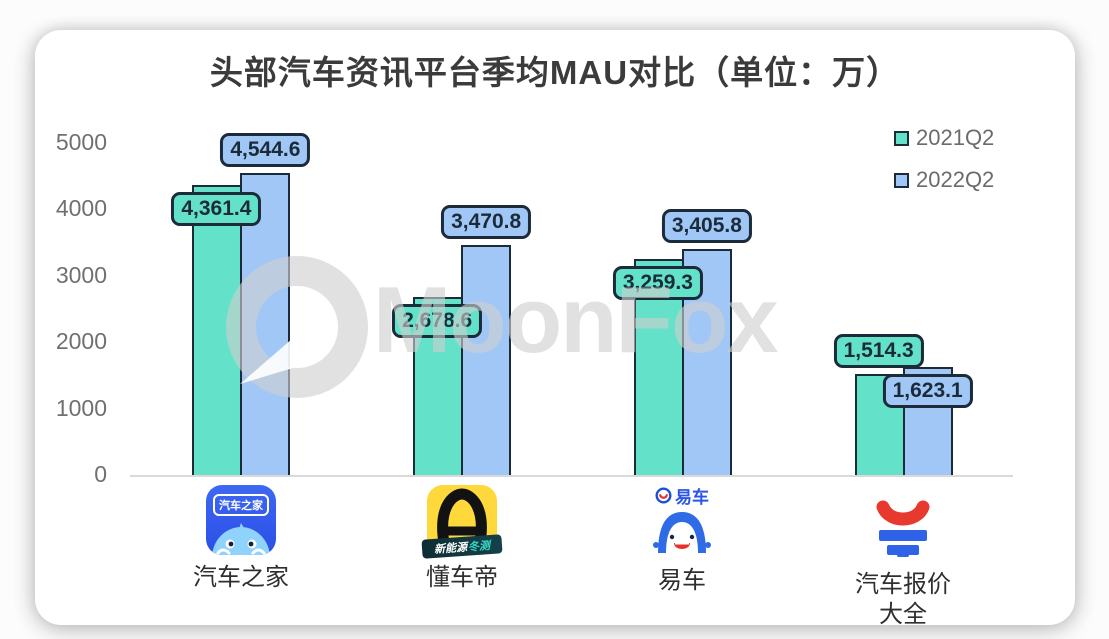 The width and height of the screenshot is (1109, 639). What do you see at coordinates (100, 474) in the screenshot?
I see `y-tick-label: 0` at bounding box center [100, 474].